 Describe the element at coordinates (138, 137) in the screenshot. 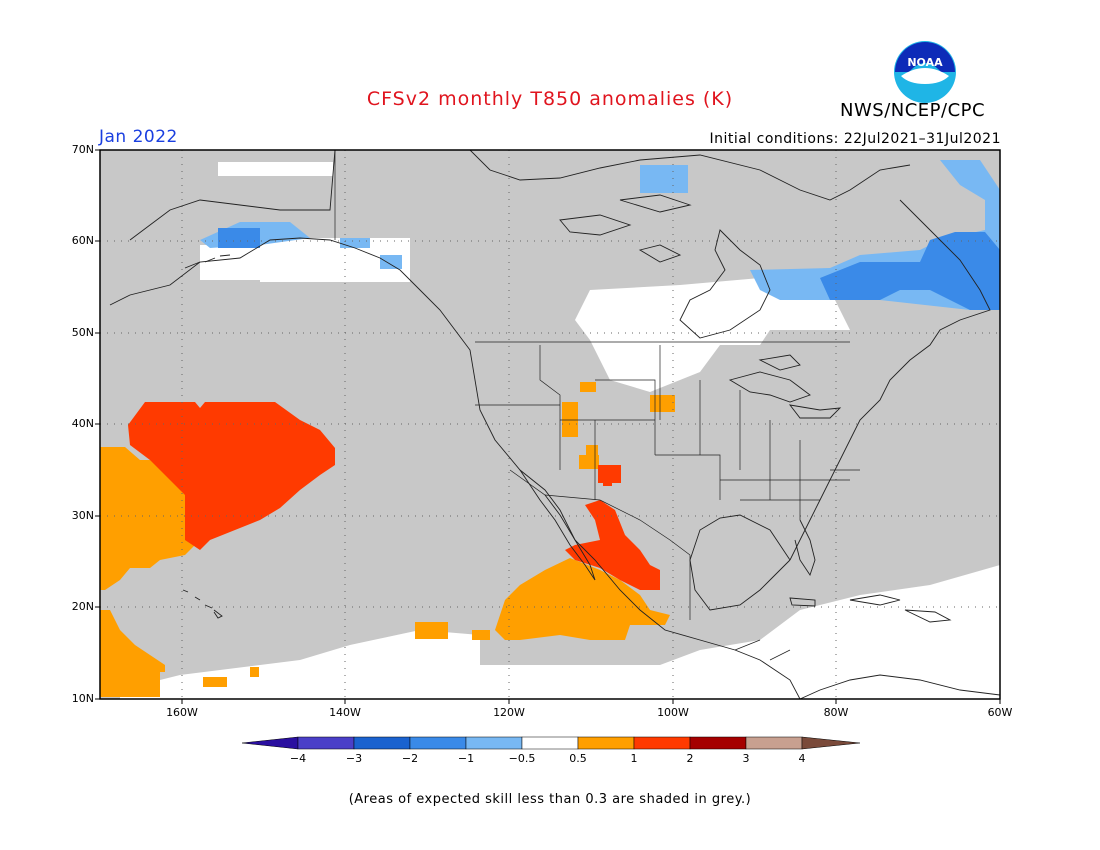

I see `forecast-month: Jan 2022` at that location.